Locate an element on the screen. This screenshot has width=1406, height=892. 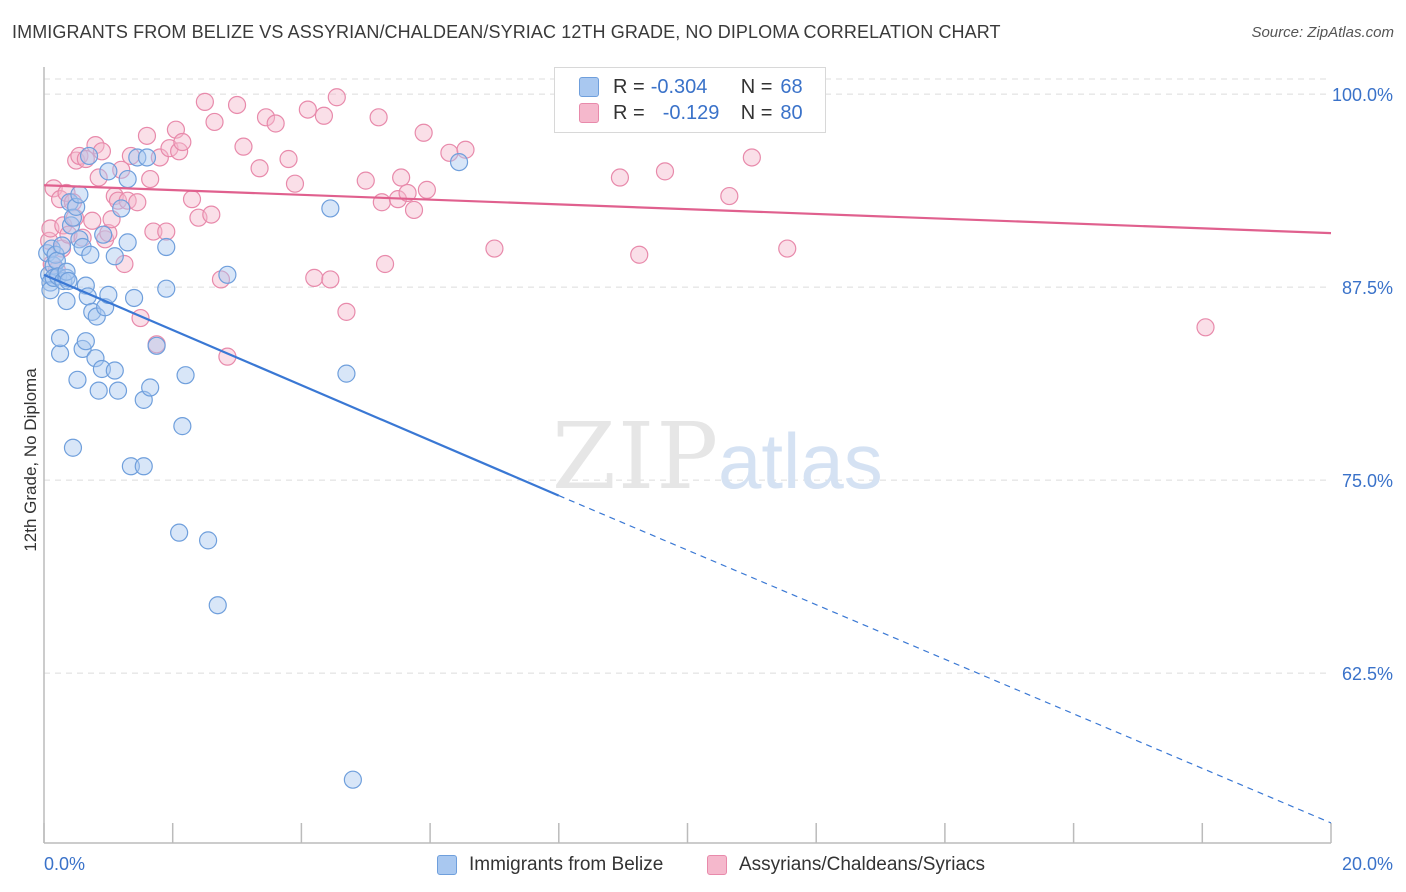
legend-swatch-pink is located at coordinates (589, 113).